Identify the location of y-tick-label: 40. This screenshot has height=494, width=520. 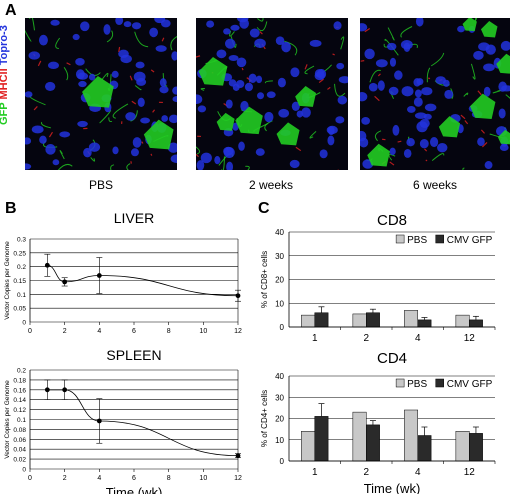
(279, 232).